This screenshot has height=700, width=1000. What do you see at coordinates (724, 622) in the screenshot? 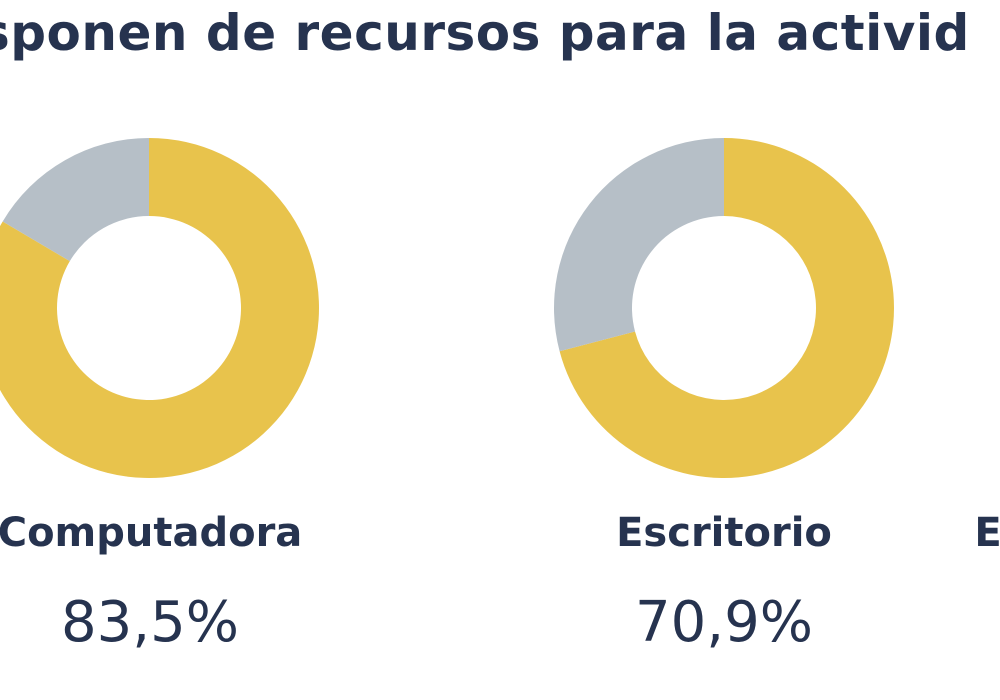
I see `value-label-escritorio: 70,9%` at bounding box center [724, 622].